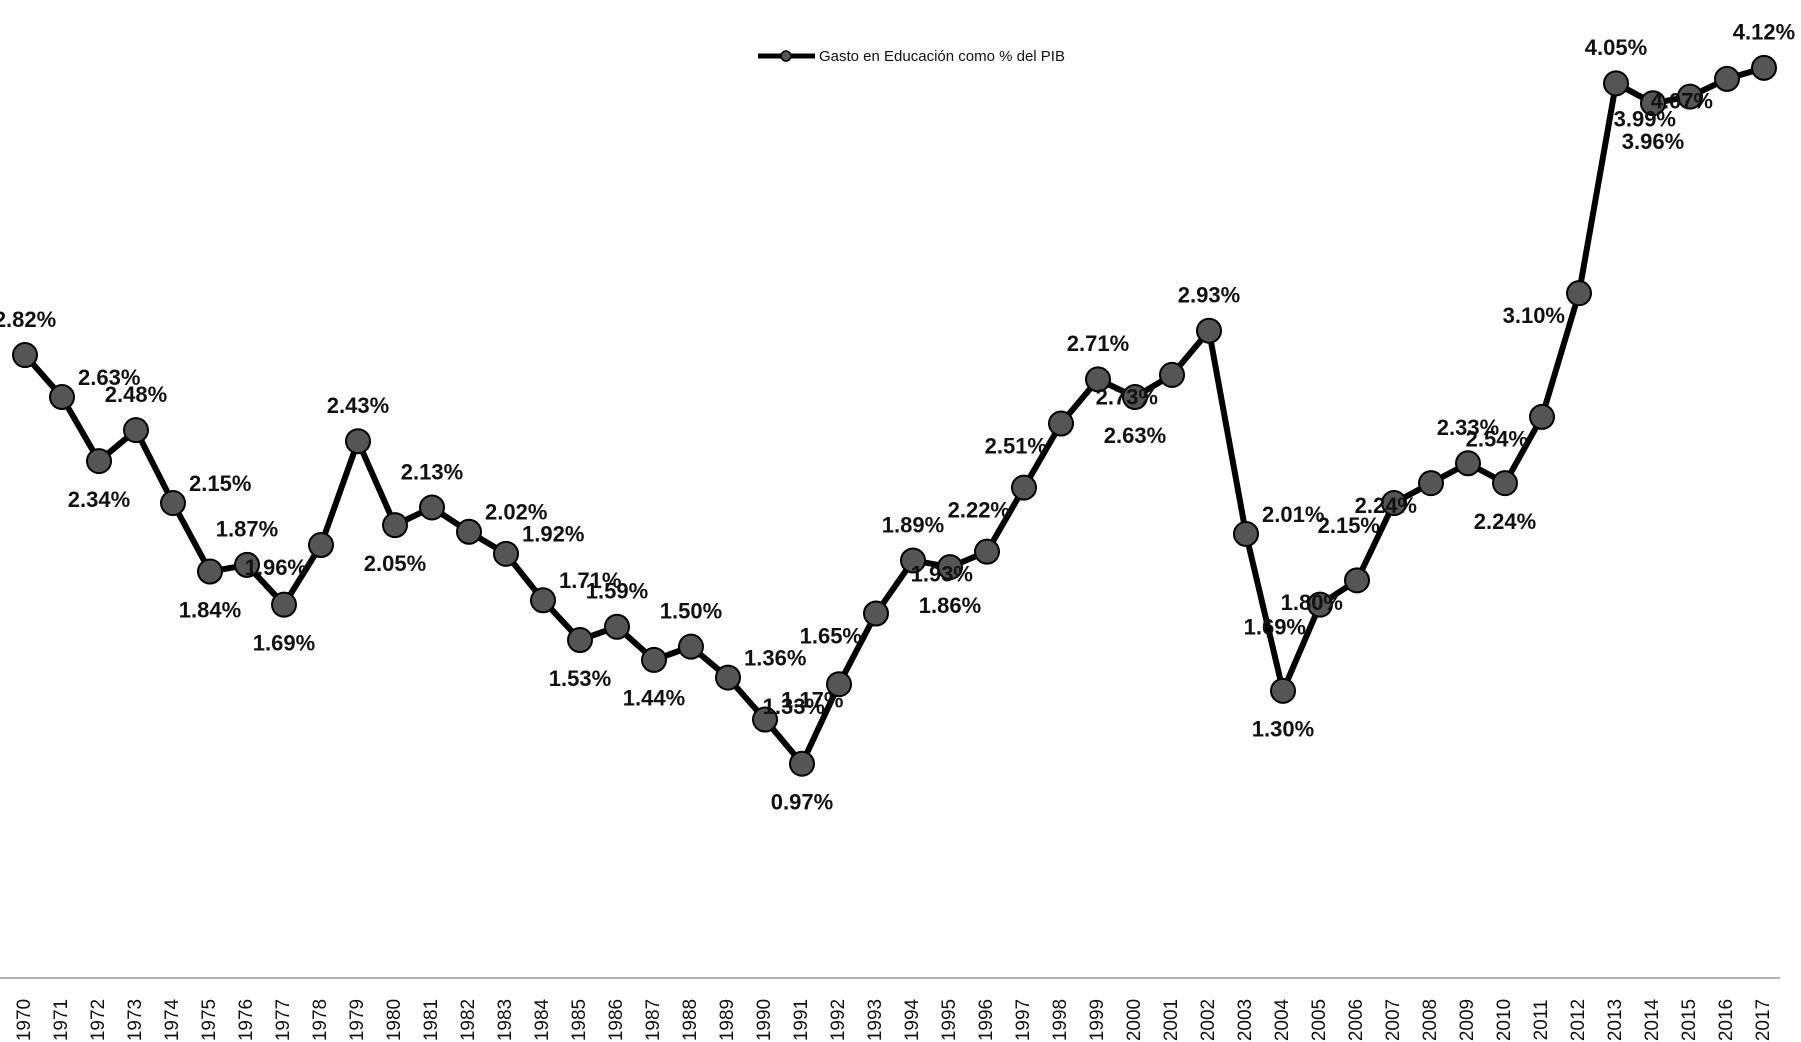 The height and width of the screenshot is (1042, 1801). What do you see at coordinates (1171, 1020) in the screenshot?
I see `x-tick-label: 2001` at bounding box center [1171, 1020].